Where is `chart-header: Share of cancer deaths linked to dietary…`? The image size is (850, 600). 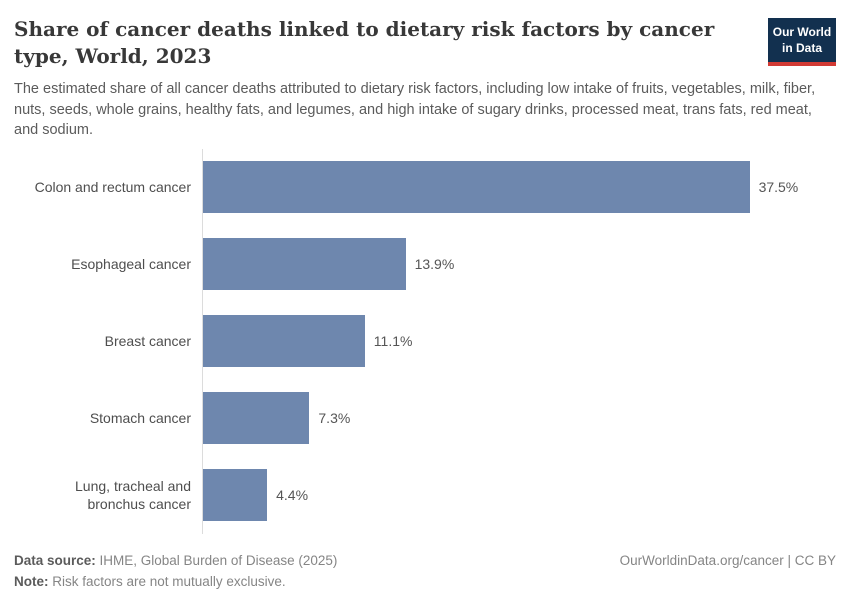 chart-header: Share of cancer deaths linked to dietary… is located at coordinates (425, 43).